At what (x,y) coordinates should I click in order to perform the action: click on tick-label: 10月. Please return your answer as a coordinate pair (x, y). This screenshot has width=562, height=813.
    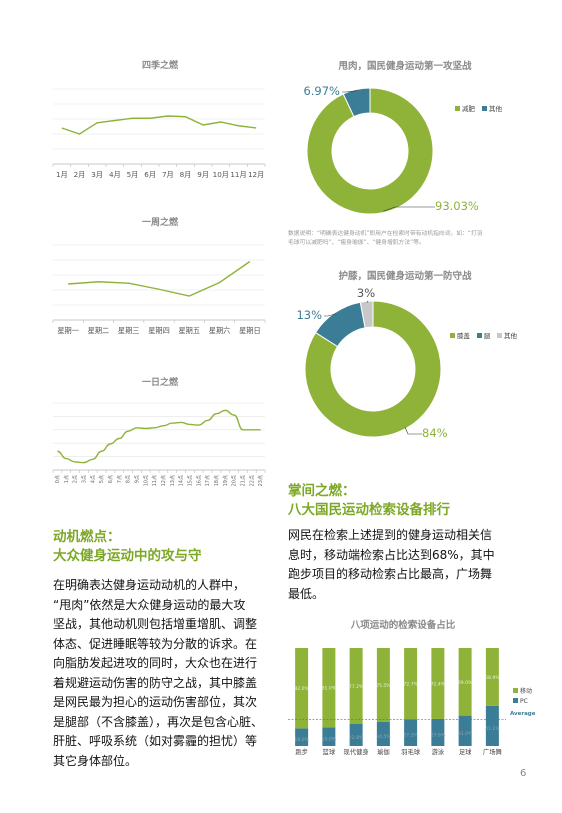
    Looking at the image, I should click on (221, 174).